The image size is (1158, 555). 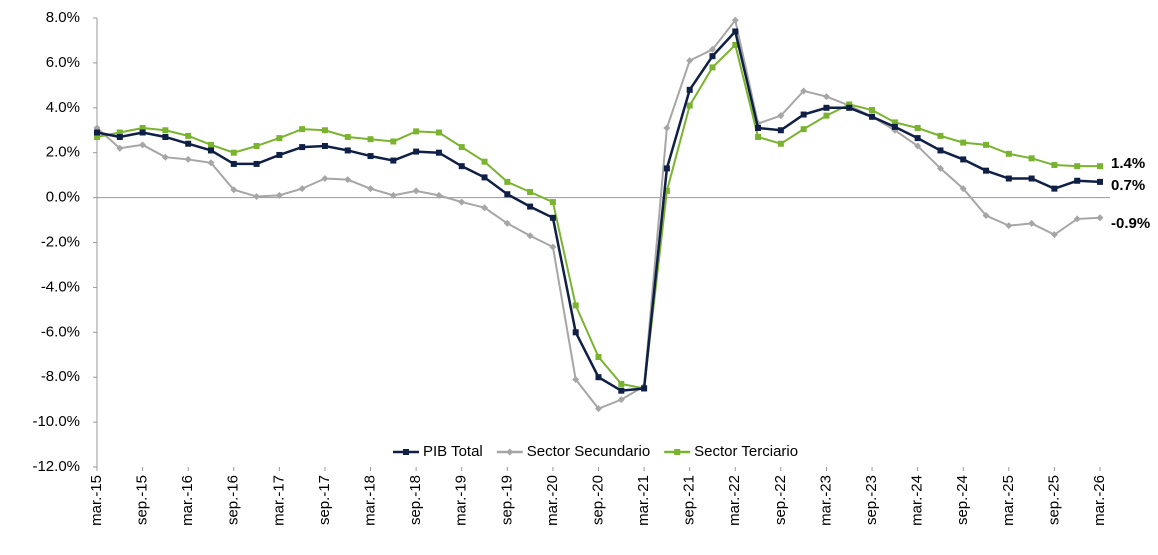 What do you see at coordinates (746, 451) in the screenshot?
I see `legend-label: Sector Terciario` at bounding box center [746, 451].